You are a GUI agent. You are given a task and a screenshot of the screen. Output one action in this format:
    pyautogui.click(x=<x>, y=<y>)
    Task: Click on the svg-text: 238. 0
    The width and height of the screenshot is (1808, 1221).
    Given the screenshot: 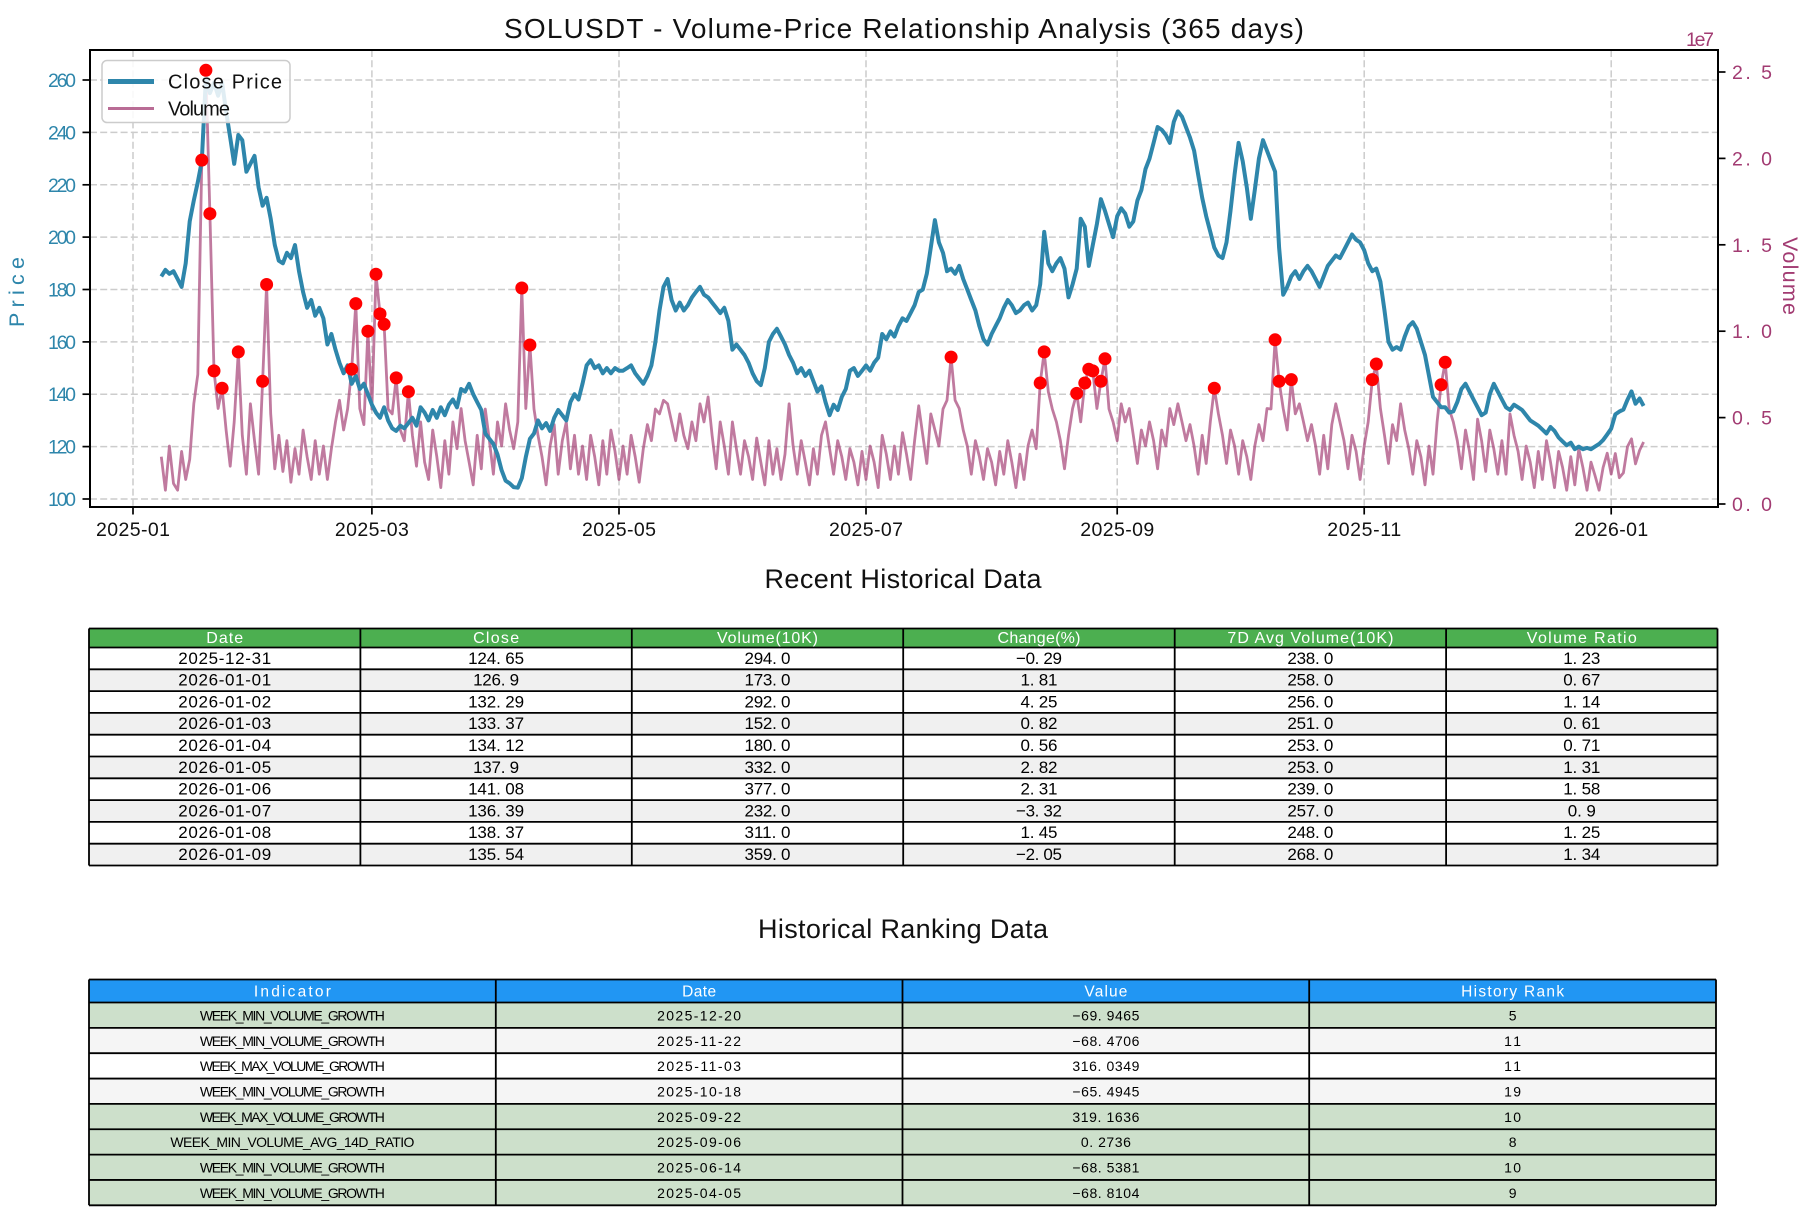 What is the action you would take?
    pyautogui.click(x=1310, y=658)
    